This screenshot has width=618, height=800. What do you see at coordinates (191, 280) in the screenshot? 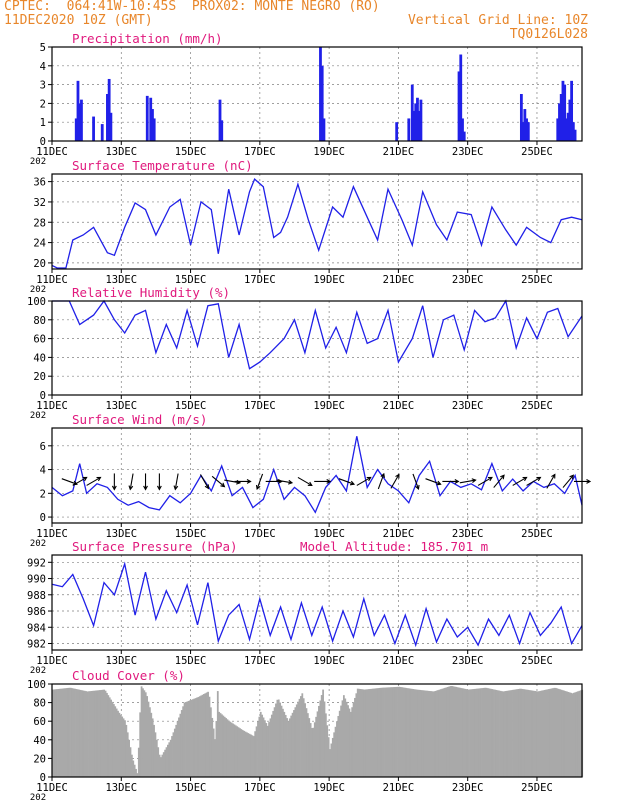
I see `temp-xtick-label: 15DEC` at bounding box center [191, 280].